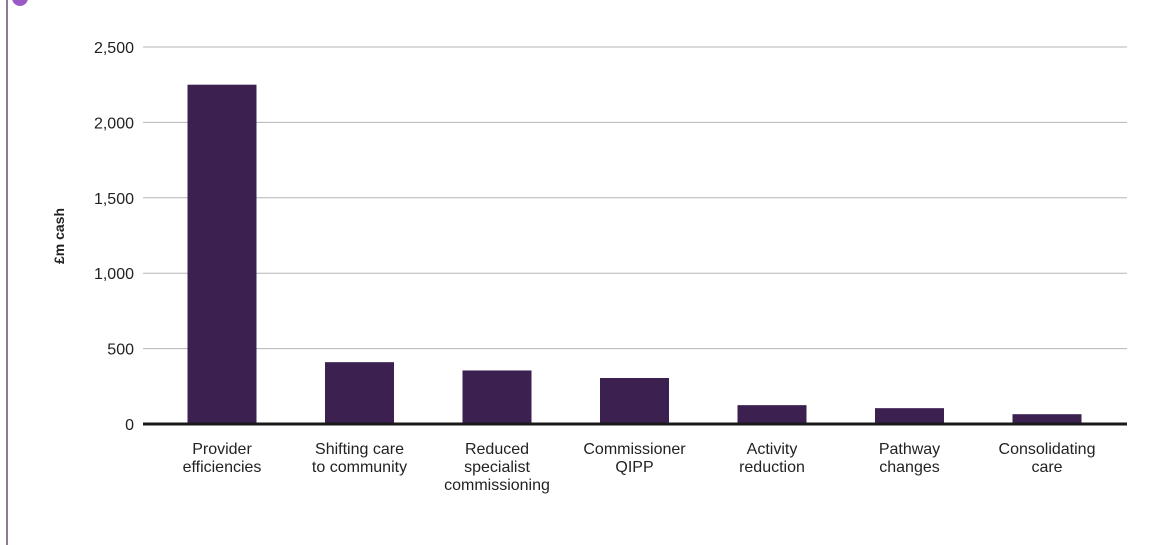 The image size is (1163, 545). I want to click on figure-title-strip, so click(20, 4).